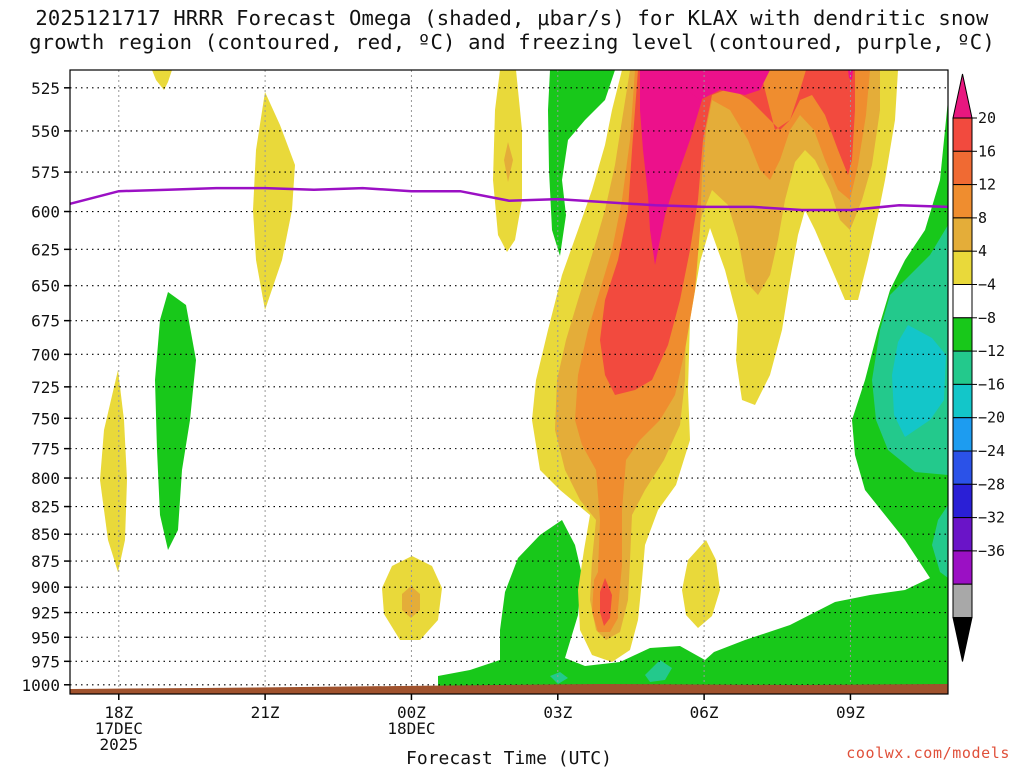 The image size is (1024, 768). I want to click on y-tick-label-650: 650, so click(45, 286).